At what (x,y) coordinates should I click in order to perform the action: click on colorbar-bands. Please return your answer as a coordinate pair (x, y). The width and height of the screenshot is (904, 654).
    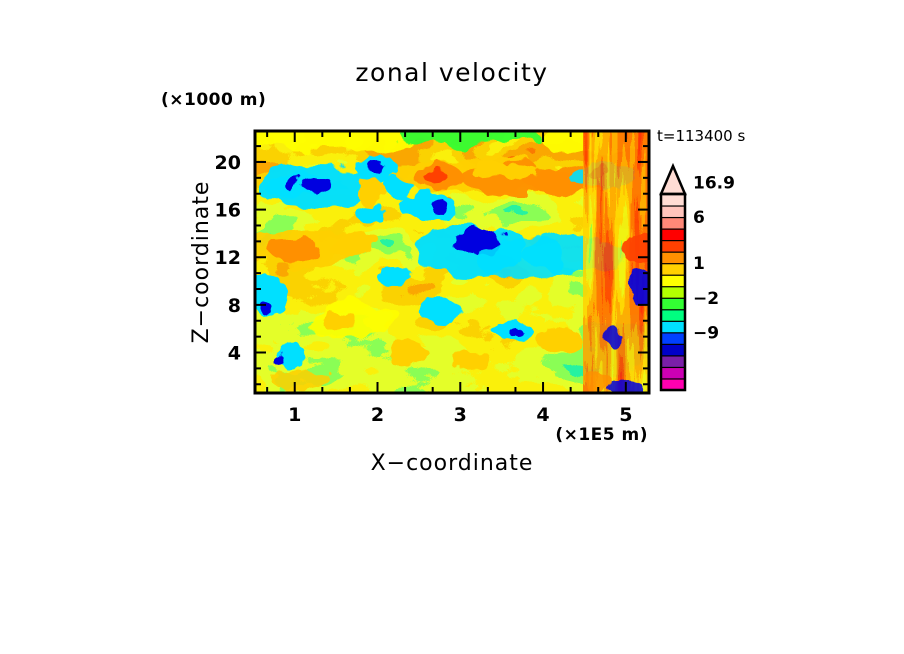
    Looking at the image, I should click on (673, 292).